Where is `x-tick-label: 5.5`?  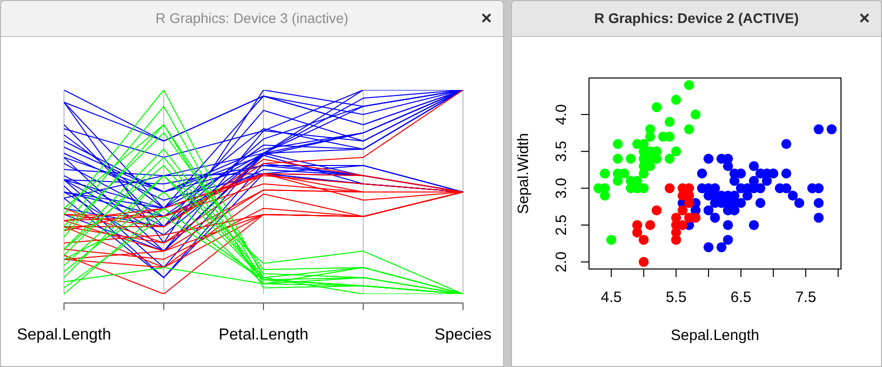 x-tick-label: 5.5 is located at coordinates (676, 297).